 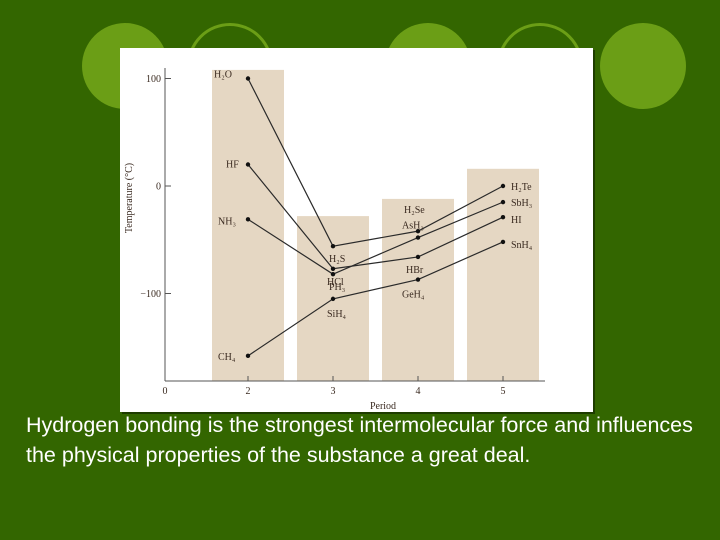 What do you see at coordinates (232, 165) in the screenshot?
I see `point-label: HF` at bounding box center [232, 165].